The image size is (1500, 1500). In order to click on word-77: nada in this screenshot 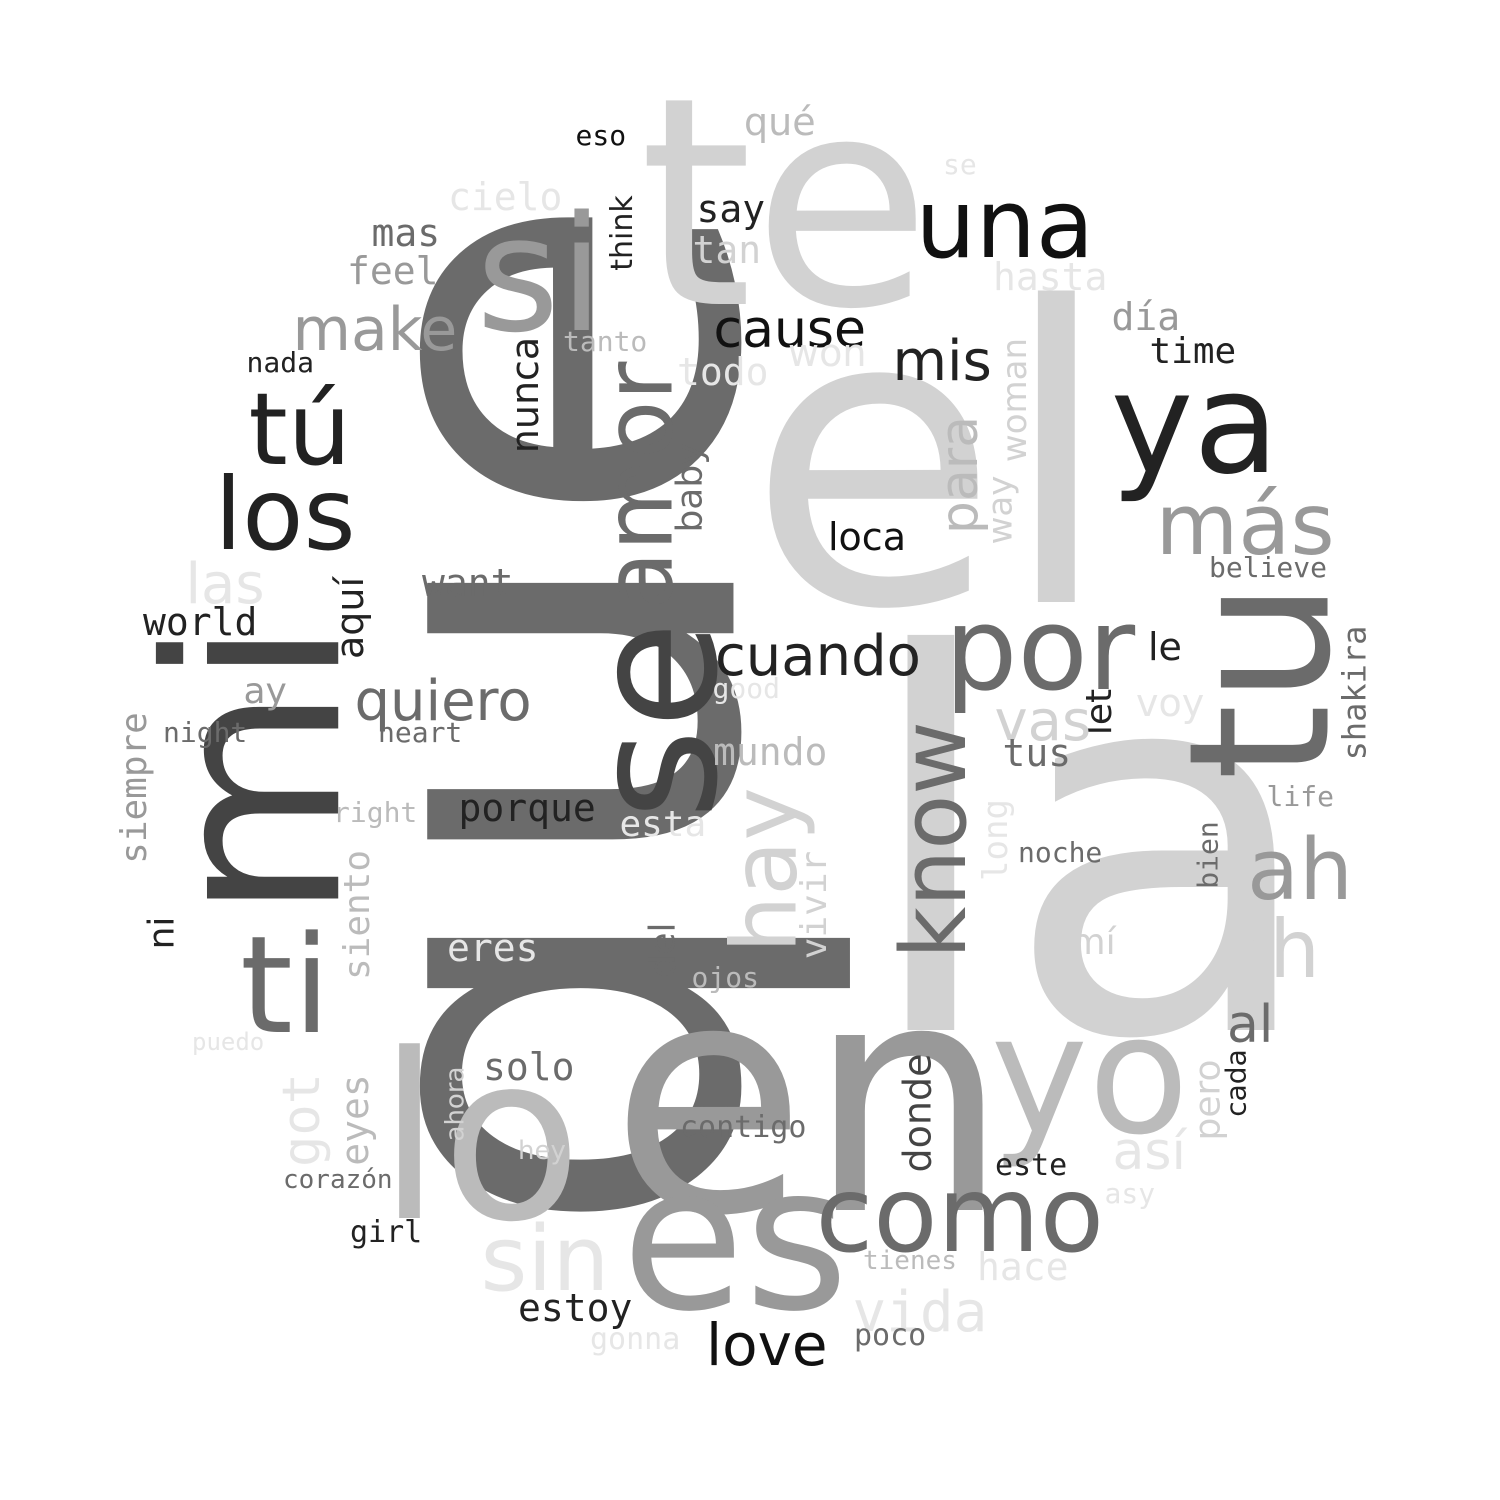, I will do `click(280, 362)`.